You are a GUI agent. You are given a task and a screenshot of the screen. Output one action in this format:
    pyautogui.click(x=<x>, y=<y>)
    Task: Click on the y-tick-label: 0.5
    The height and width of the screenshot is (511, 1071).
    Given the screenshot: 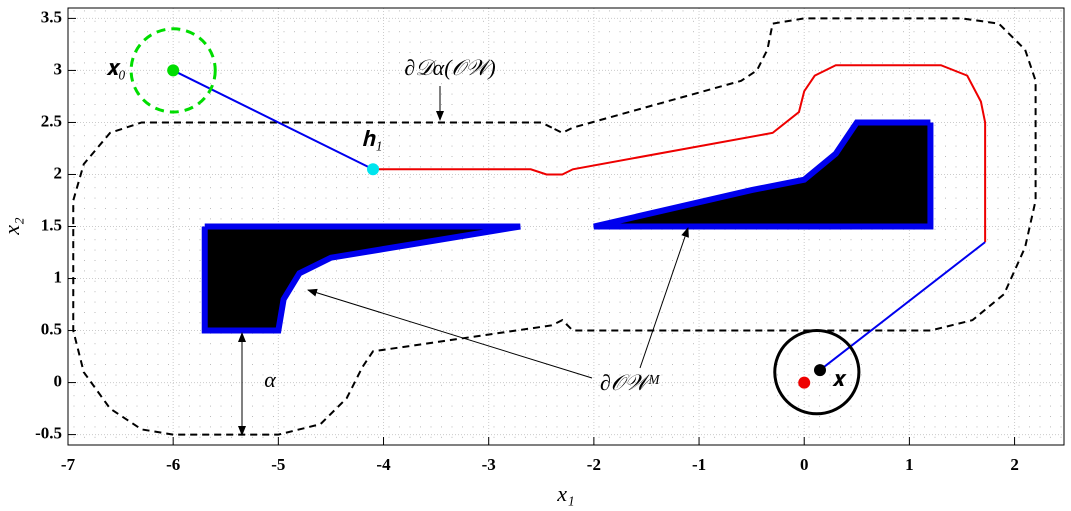 What is the action you would take?
    pyautogui.click(x=51, y=328)
    